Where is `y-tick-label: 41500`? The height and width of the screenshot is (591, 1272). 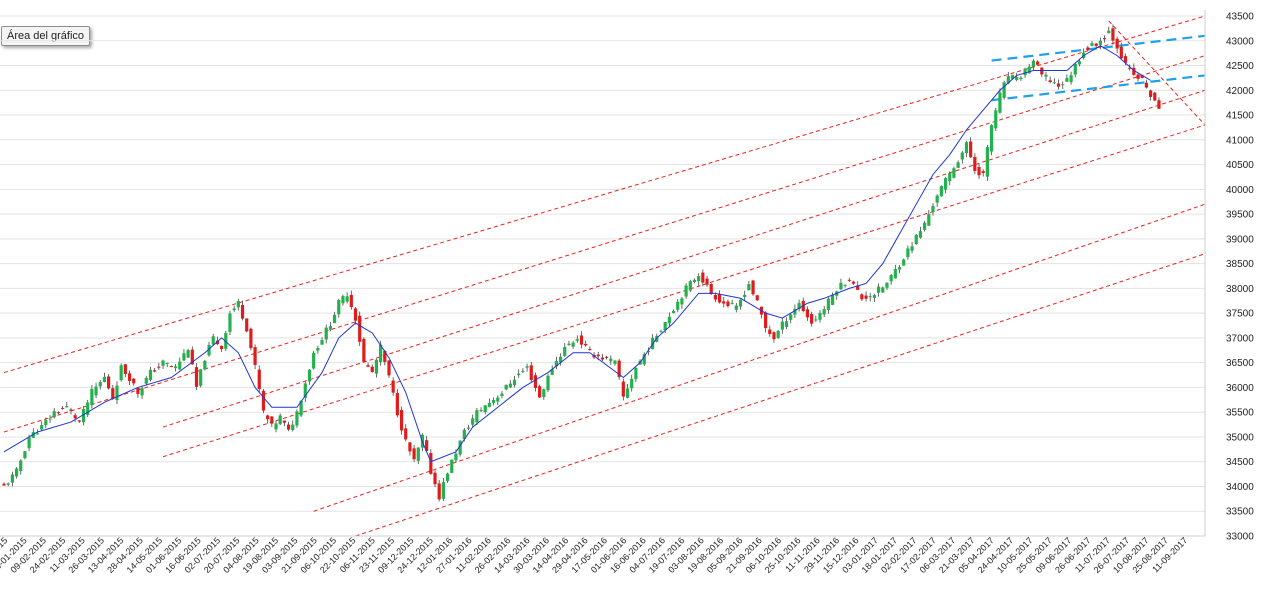
y-tick-label: 41500 is located at coordinates (1240, 116).